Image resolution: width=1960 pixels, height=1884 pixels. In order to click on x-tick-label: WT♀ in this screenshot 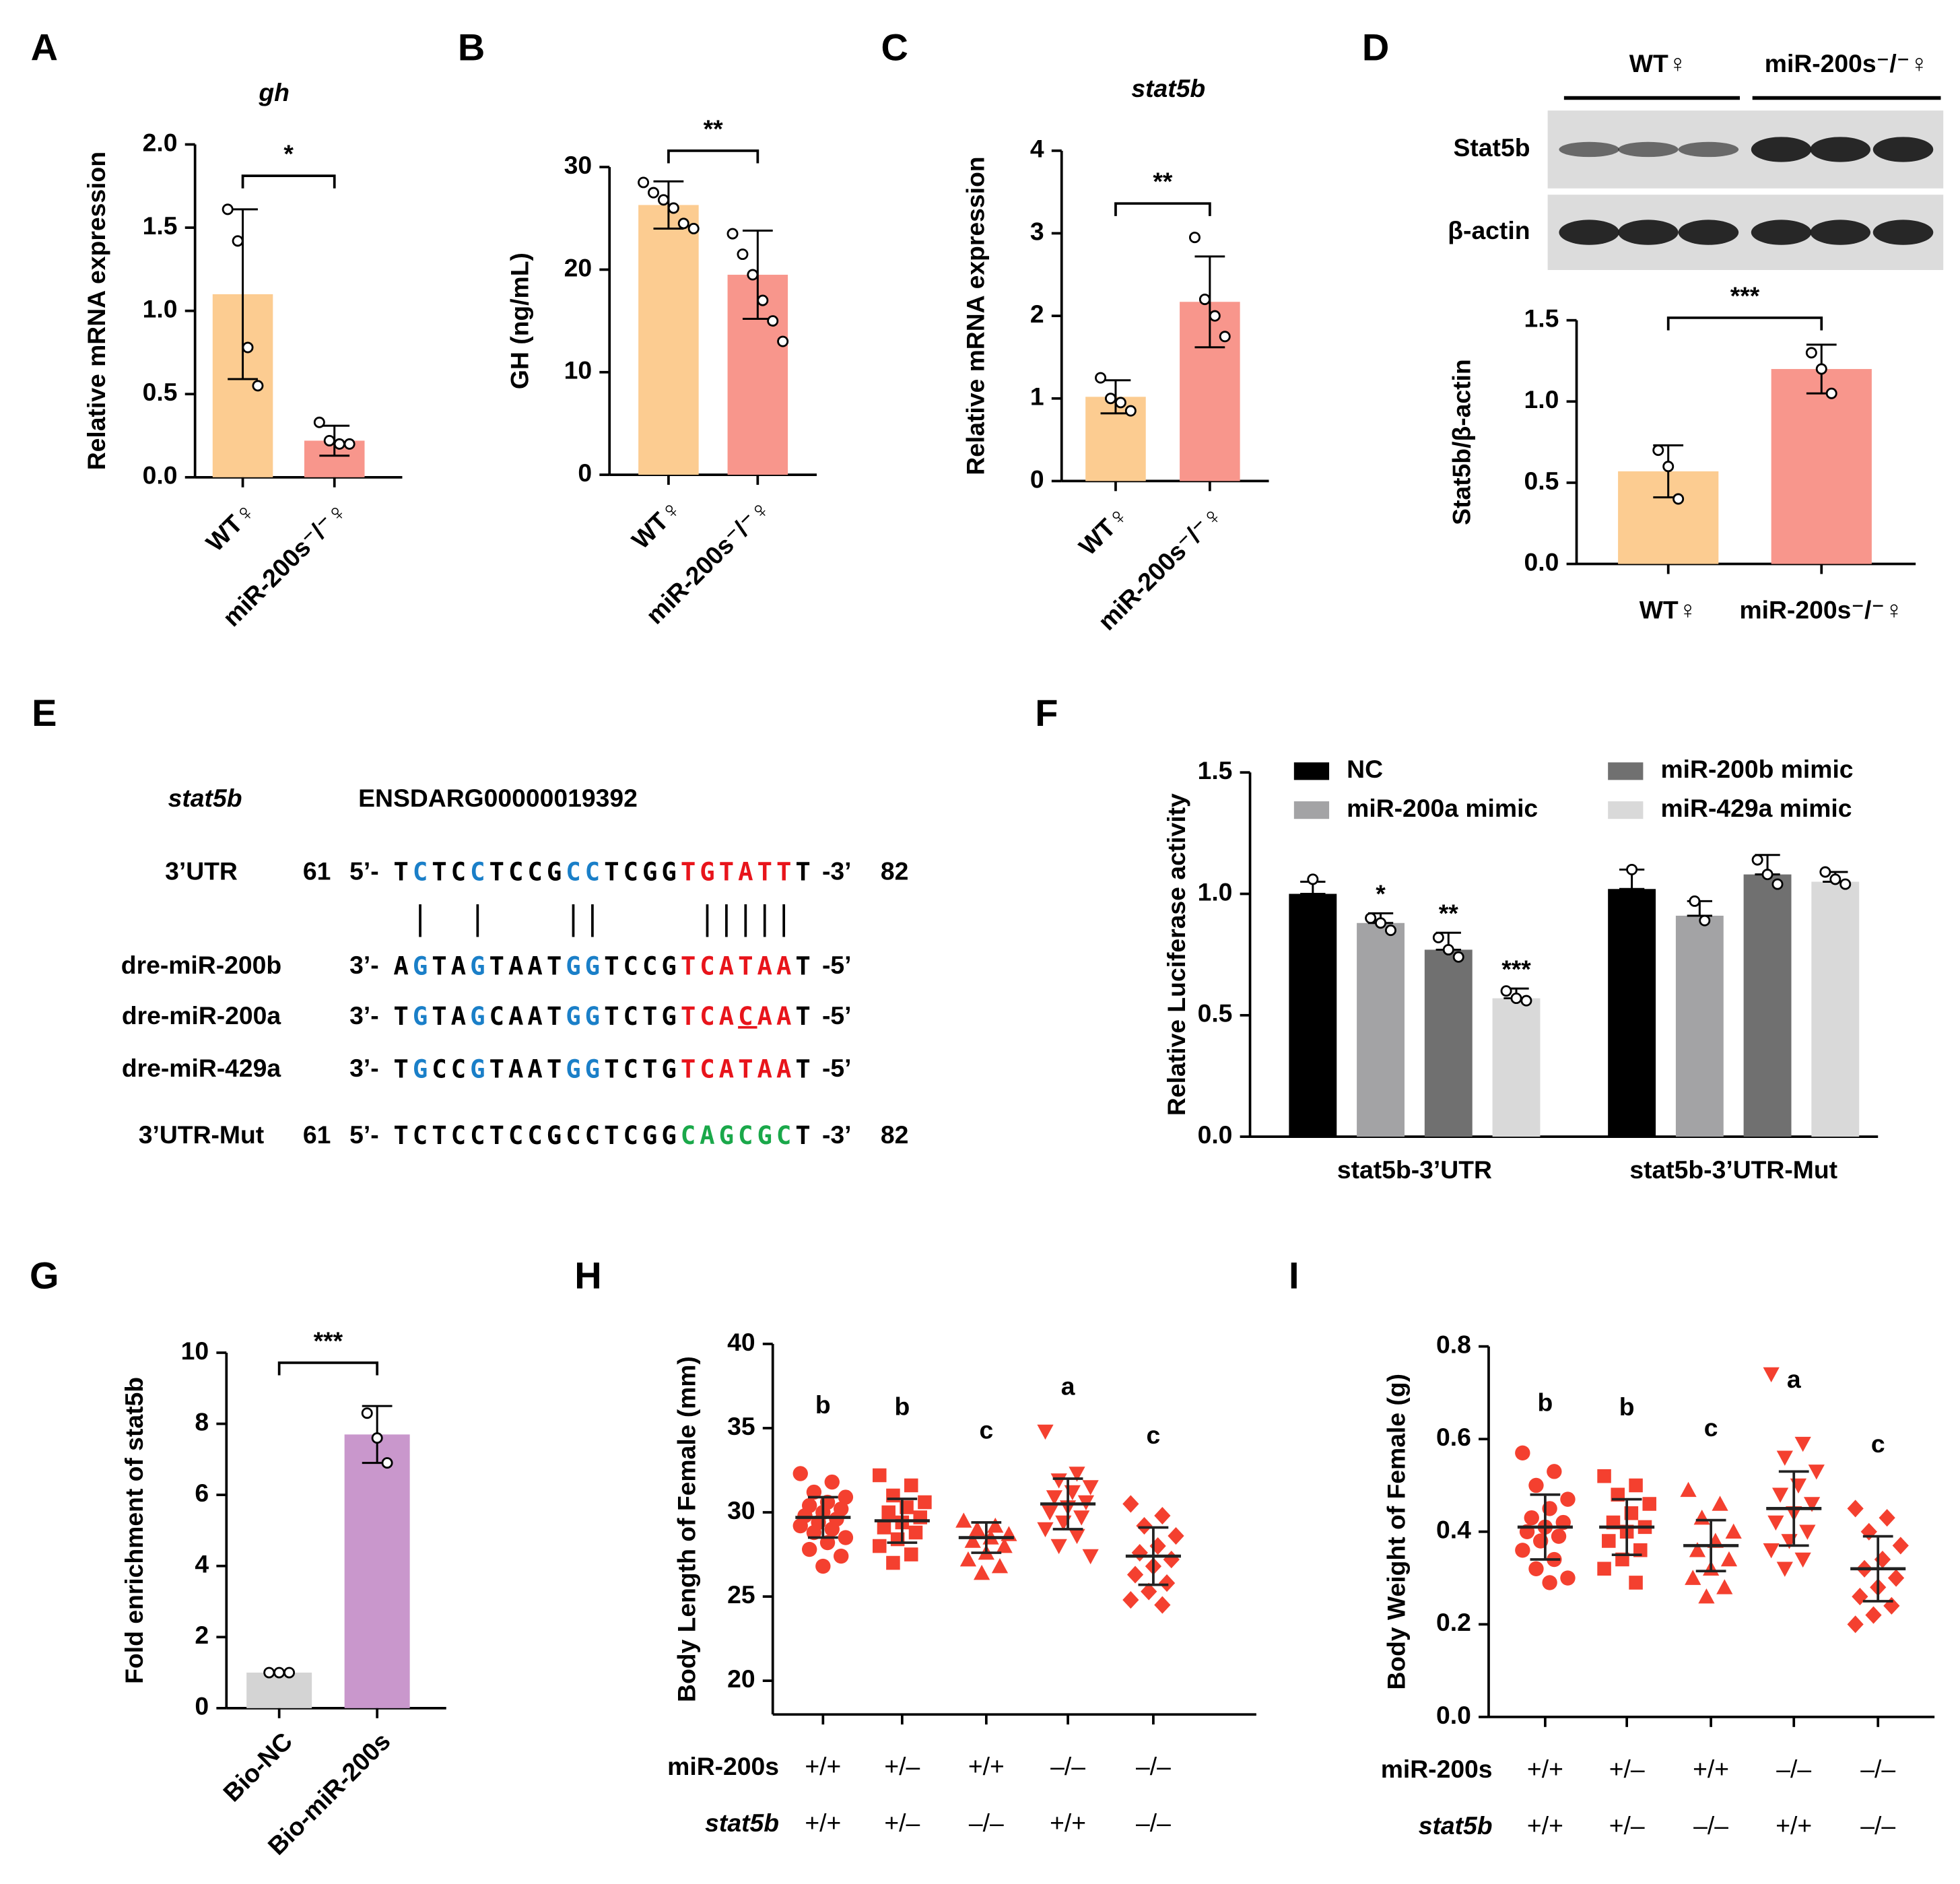, I will do `click(231, 527)`.